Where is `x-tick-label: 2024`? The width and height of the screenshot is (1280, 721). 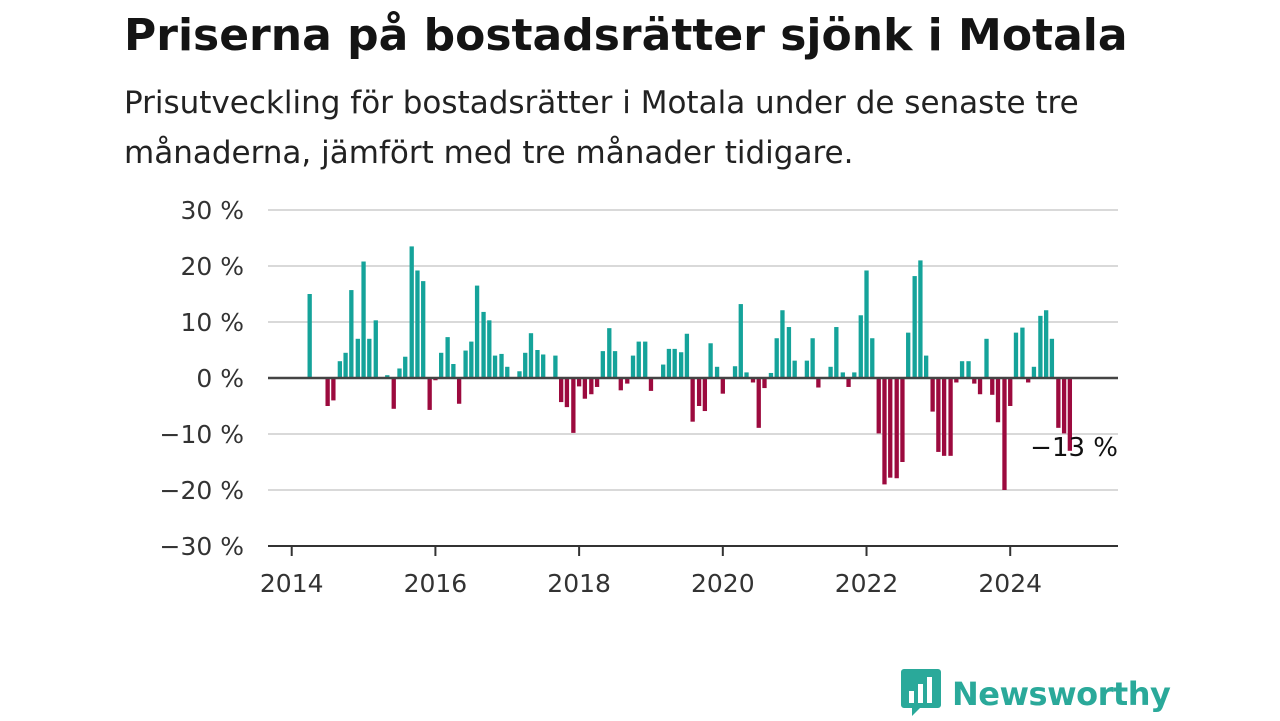
x-tick-label: 2024 is located at coordinates (1010, 583).